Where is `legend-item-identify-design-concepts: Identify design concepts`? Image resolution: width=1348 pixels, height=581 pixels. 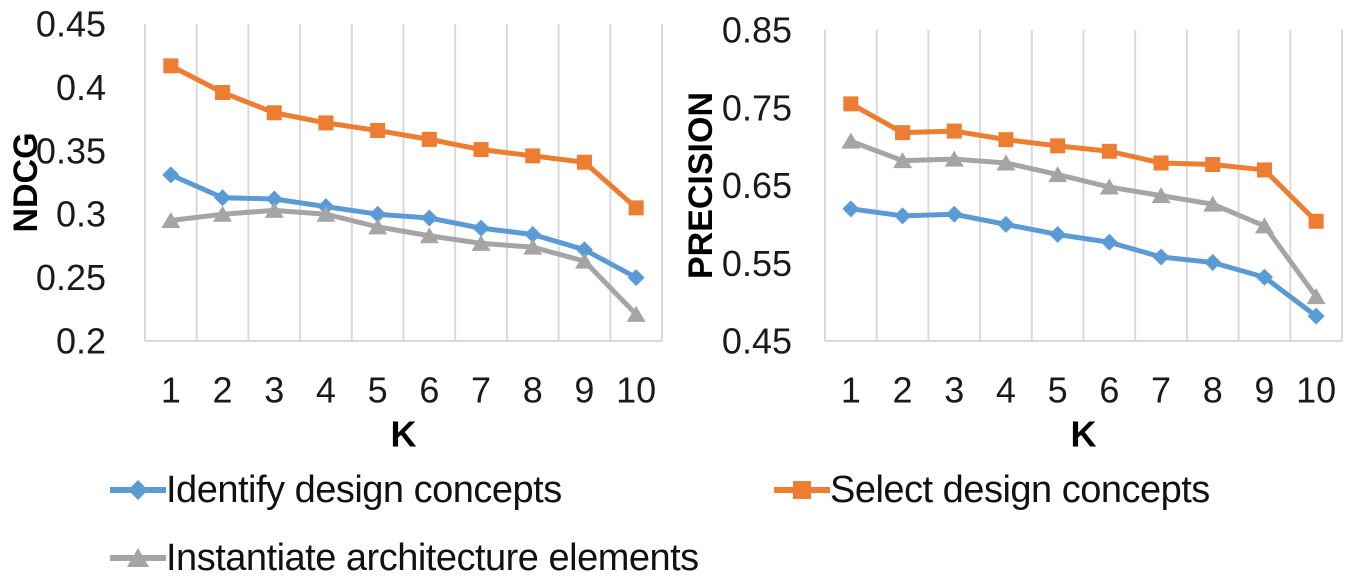
legend-item-identify-design-concepts: Identify design concepts is located at coordinates (336, 490).